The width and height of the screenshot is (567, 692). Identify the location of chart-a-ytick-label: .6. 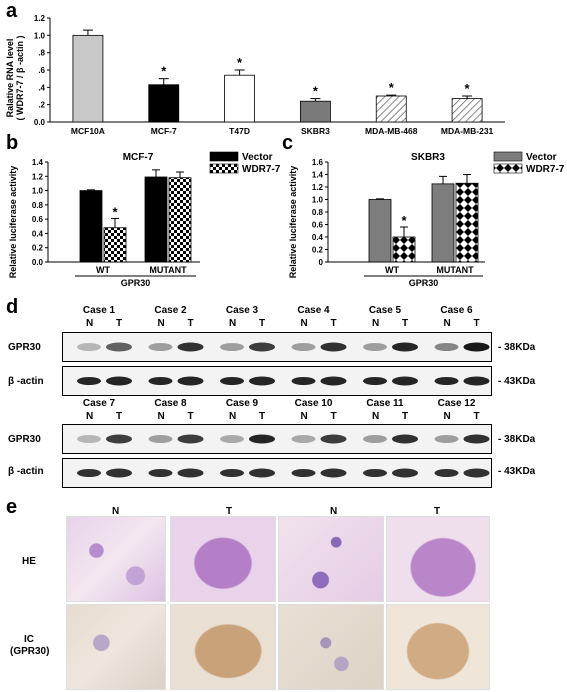
(41, 70).